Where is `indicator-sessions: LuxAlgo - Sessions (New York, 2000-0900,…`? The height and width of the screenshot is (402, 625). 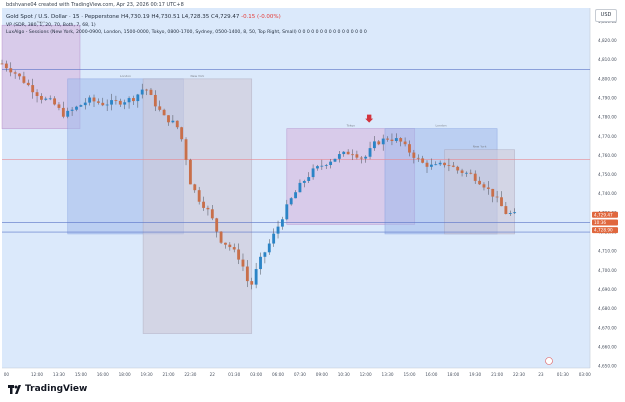
indicator-sessions: LuxAlgo - Sessions (New York, 2000-0900,… is located at coordinates (186, 32).